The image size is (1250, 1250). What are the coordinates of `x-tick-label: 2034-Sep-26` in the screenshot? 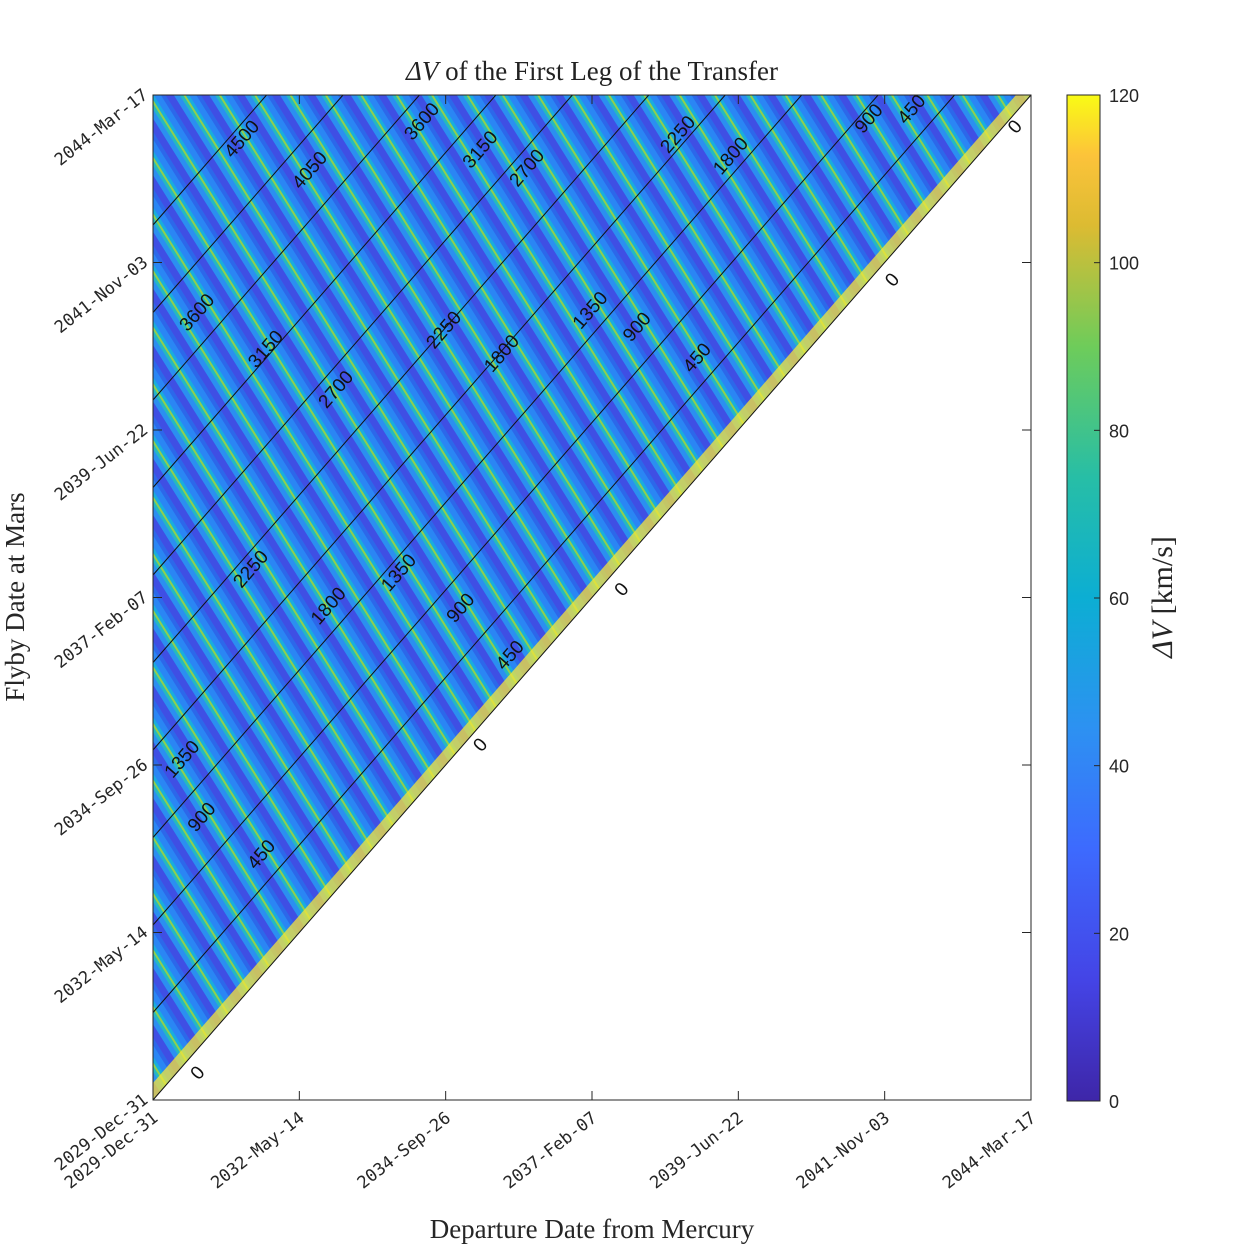 It's located at (404, 1150).